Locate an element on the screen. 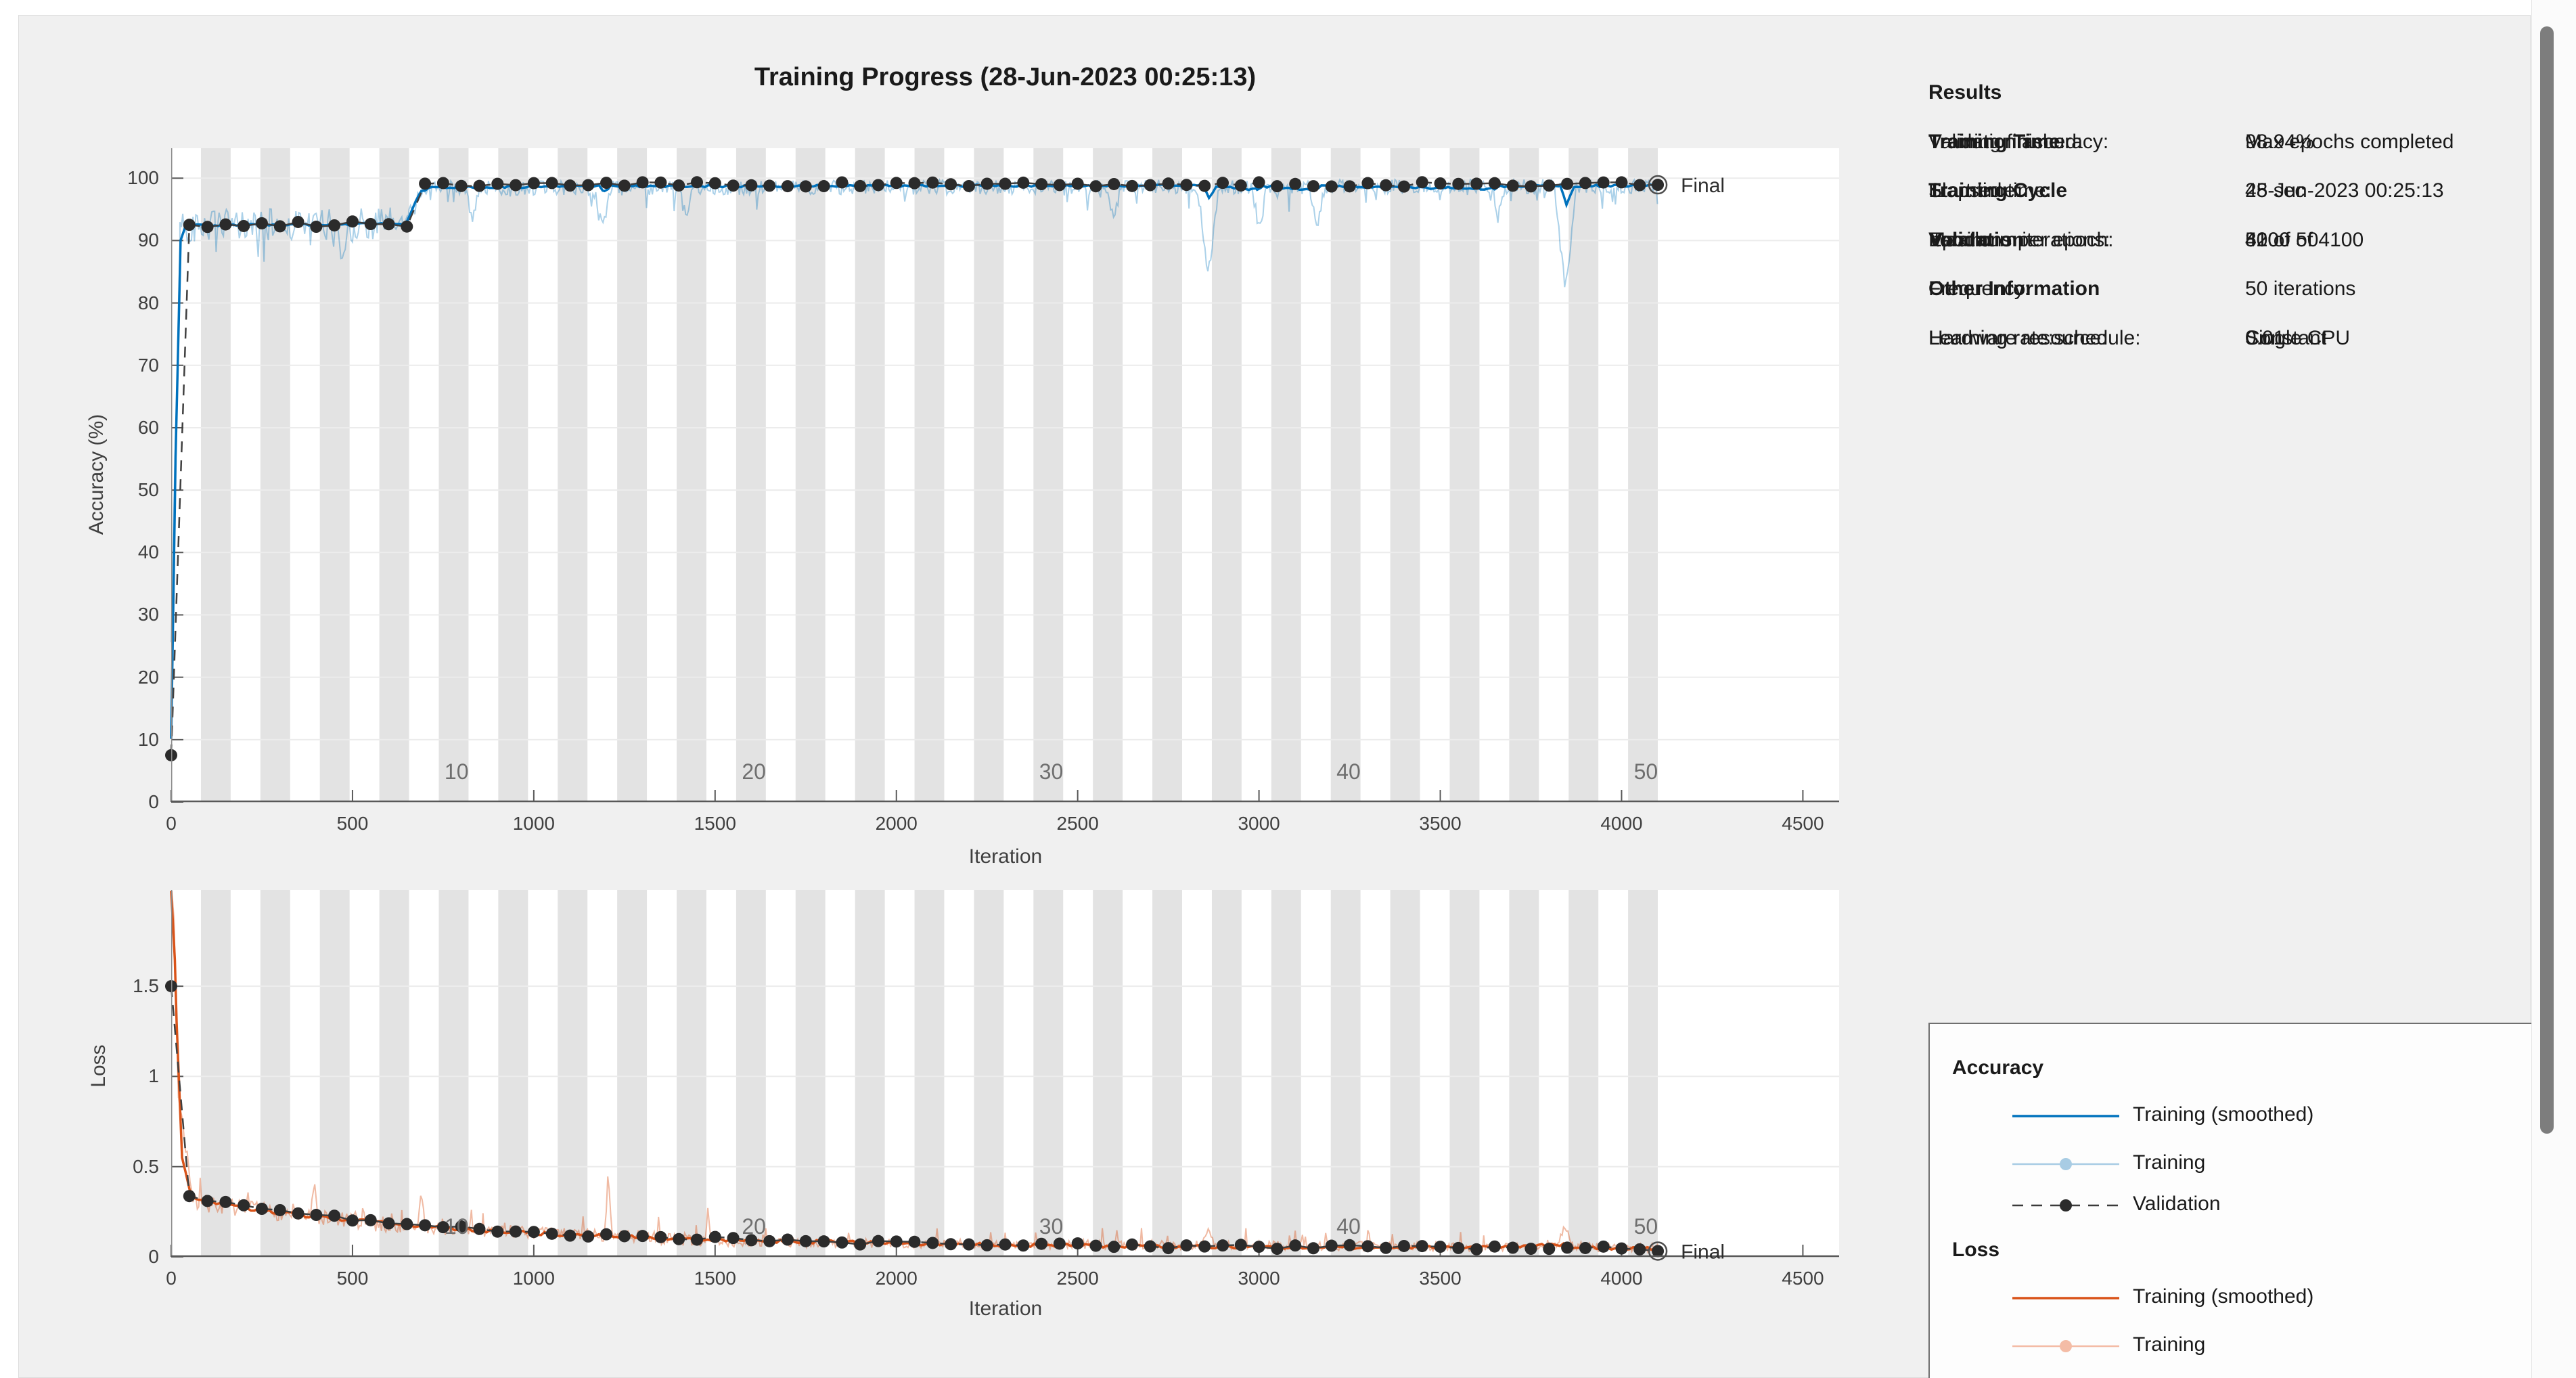 The width and height of the screenshot is (2576, 1378). info-row: Epoch: 50 of 50 is located at coordinates (2226, 242).